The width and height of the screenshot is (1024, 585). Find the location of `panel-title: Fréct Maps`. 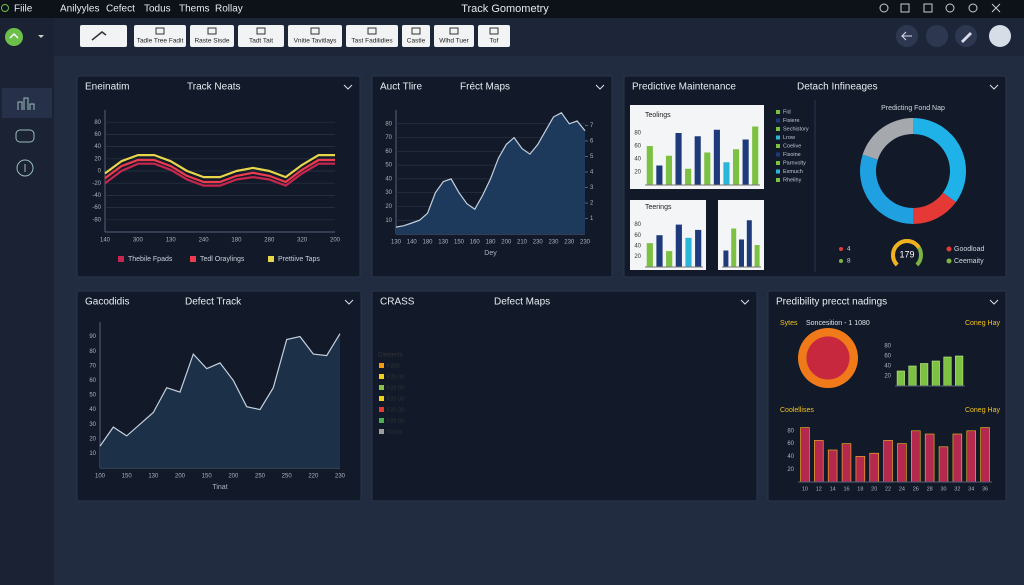

panel-title: Fréct Maps is located at coordinates (485, 87).